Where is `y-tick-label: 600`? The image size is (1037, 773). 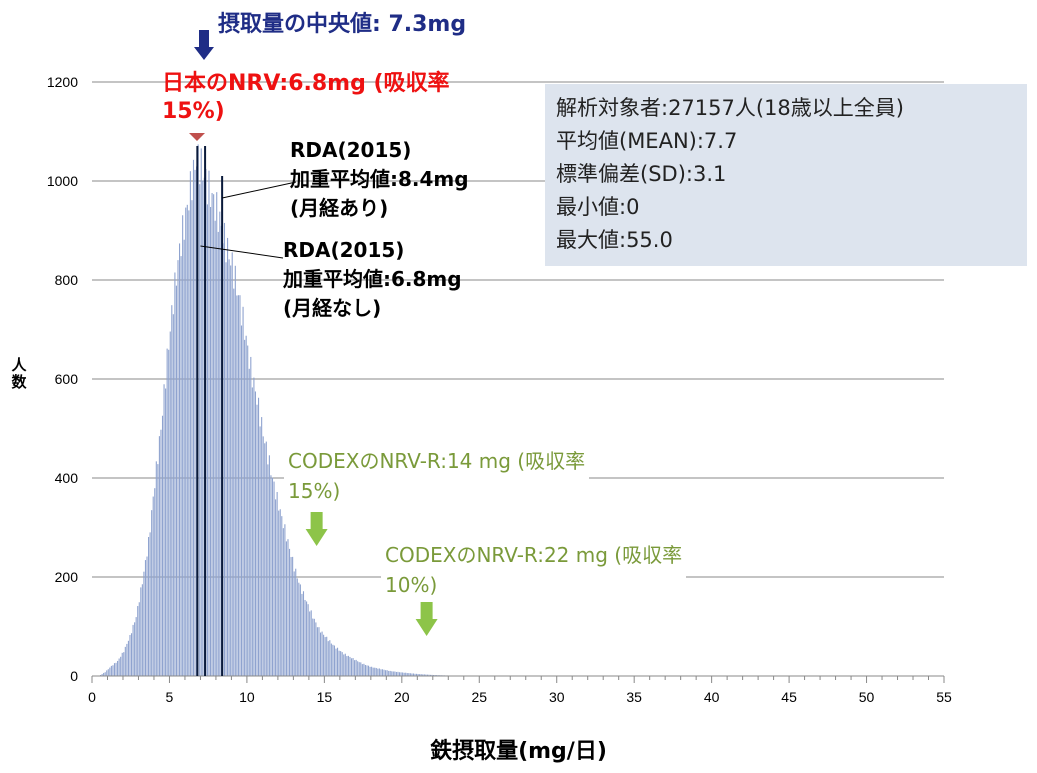
y-tick-label: 600 is located at coordinates (67, 379).